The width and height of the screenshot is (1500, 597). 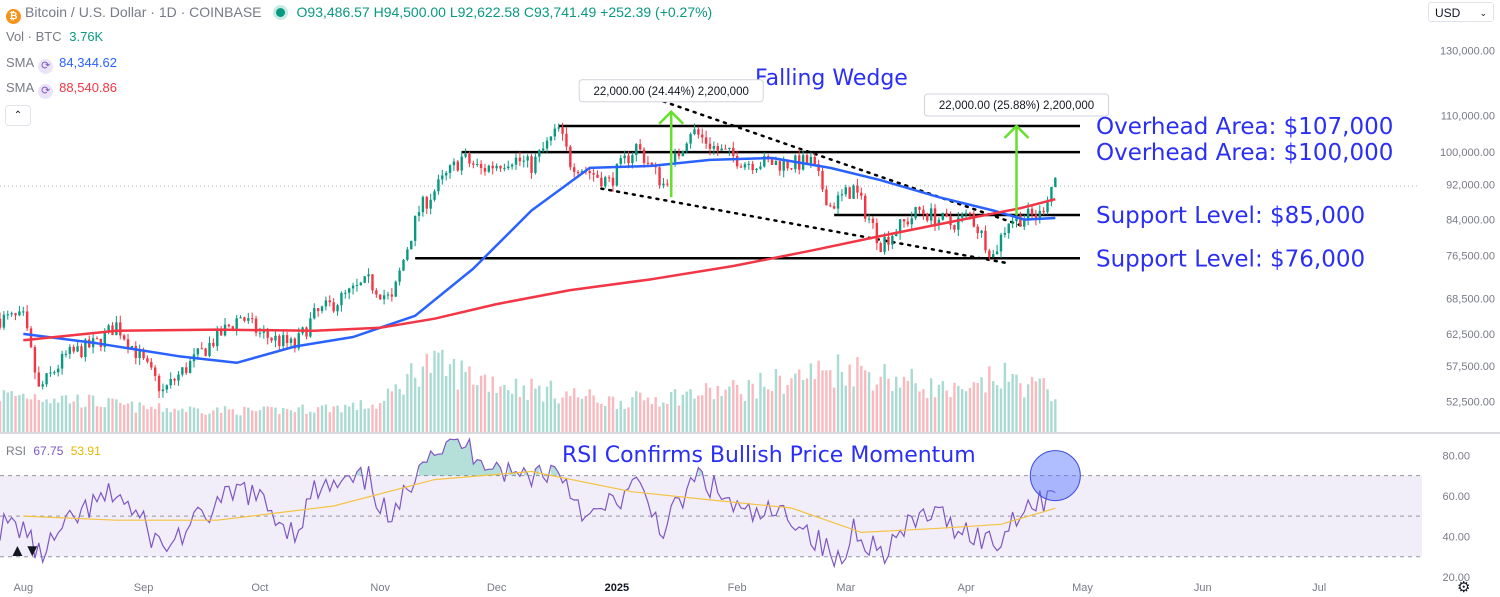 I want to click on time-axis-tick: Dec, so click(x=497, y=588).